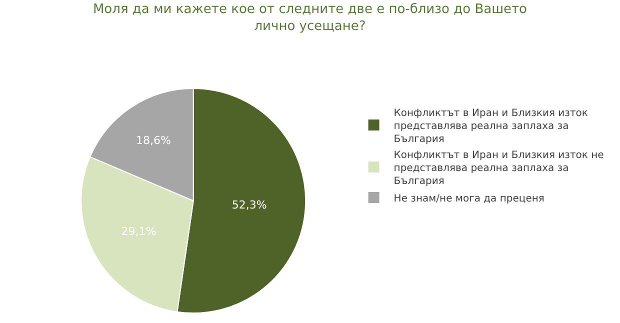  Describe the element at coordinates (249, 205) in the screenshot. I see `data-label: 52,3%` at that location.